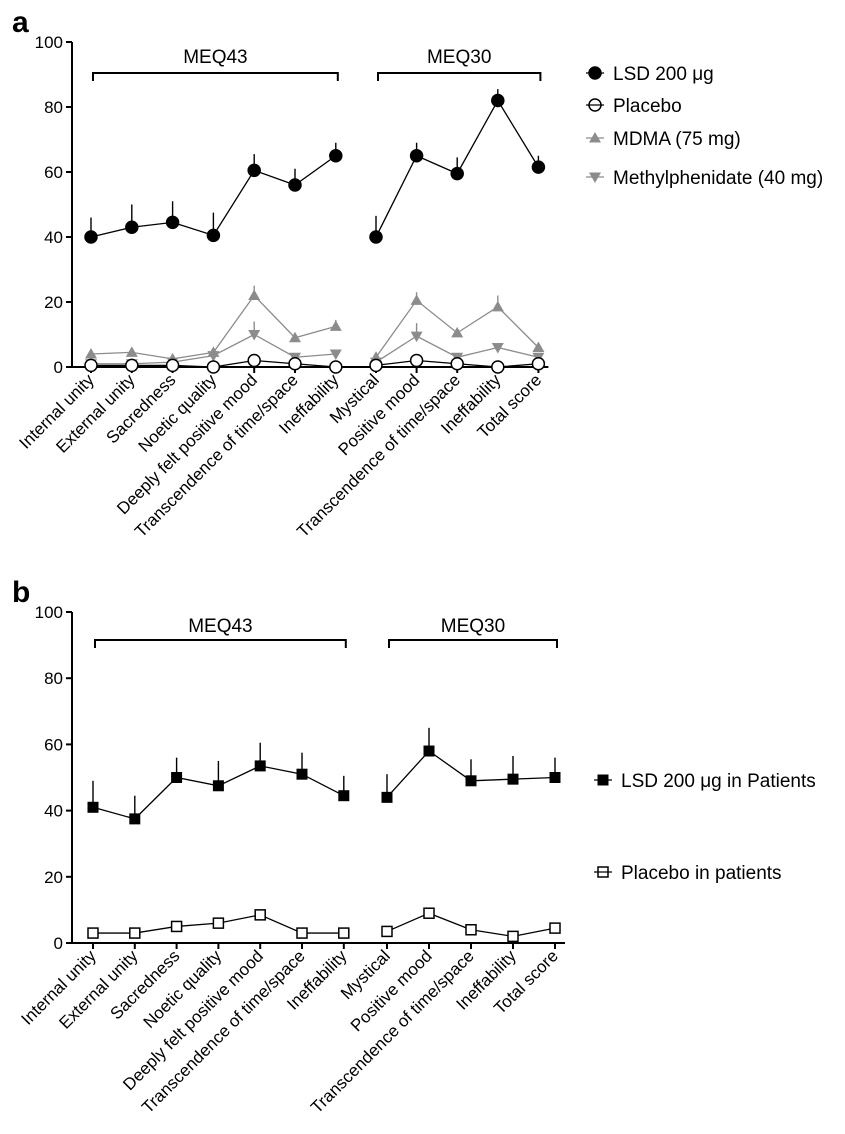 This screenshot has width=845, height=1134. I want to click on legend-label: Methylphenidate (40 mg), so click(718, 178).